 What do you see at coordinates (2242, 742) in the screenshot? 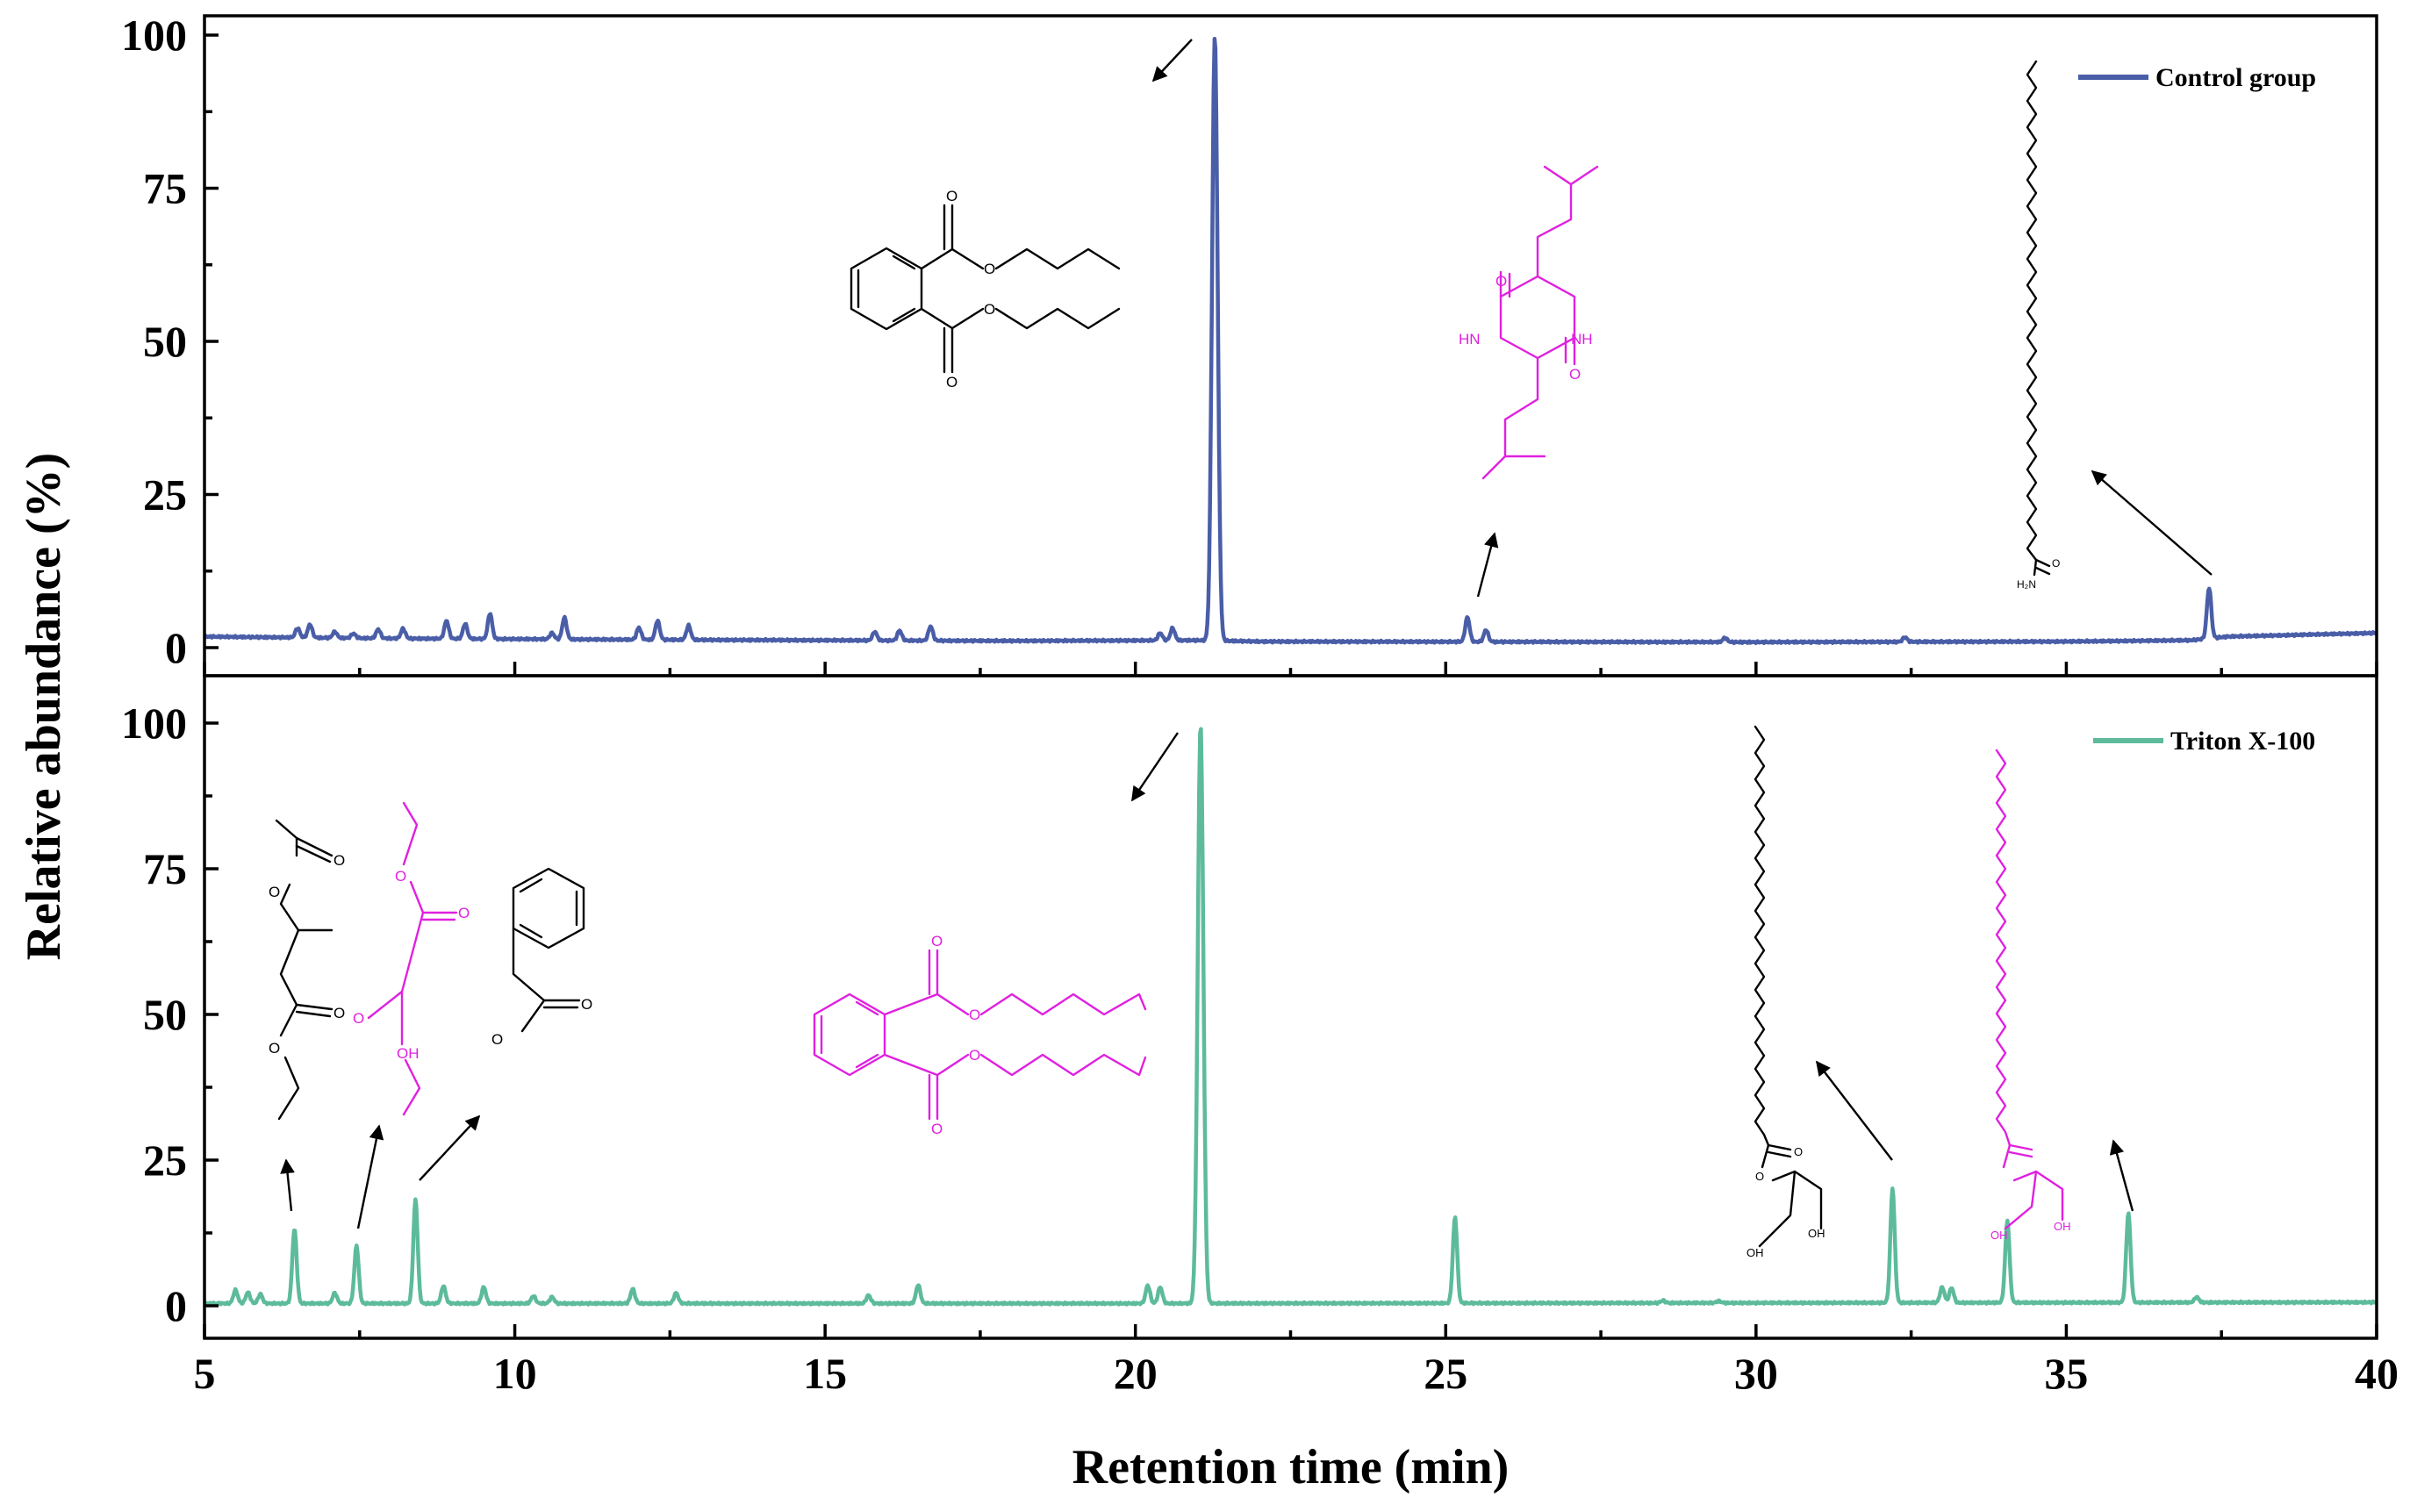
I see `legend-label: Triton X-100` at bounding box center [2242, 742].